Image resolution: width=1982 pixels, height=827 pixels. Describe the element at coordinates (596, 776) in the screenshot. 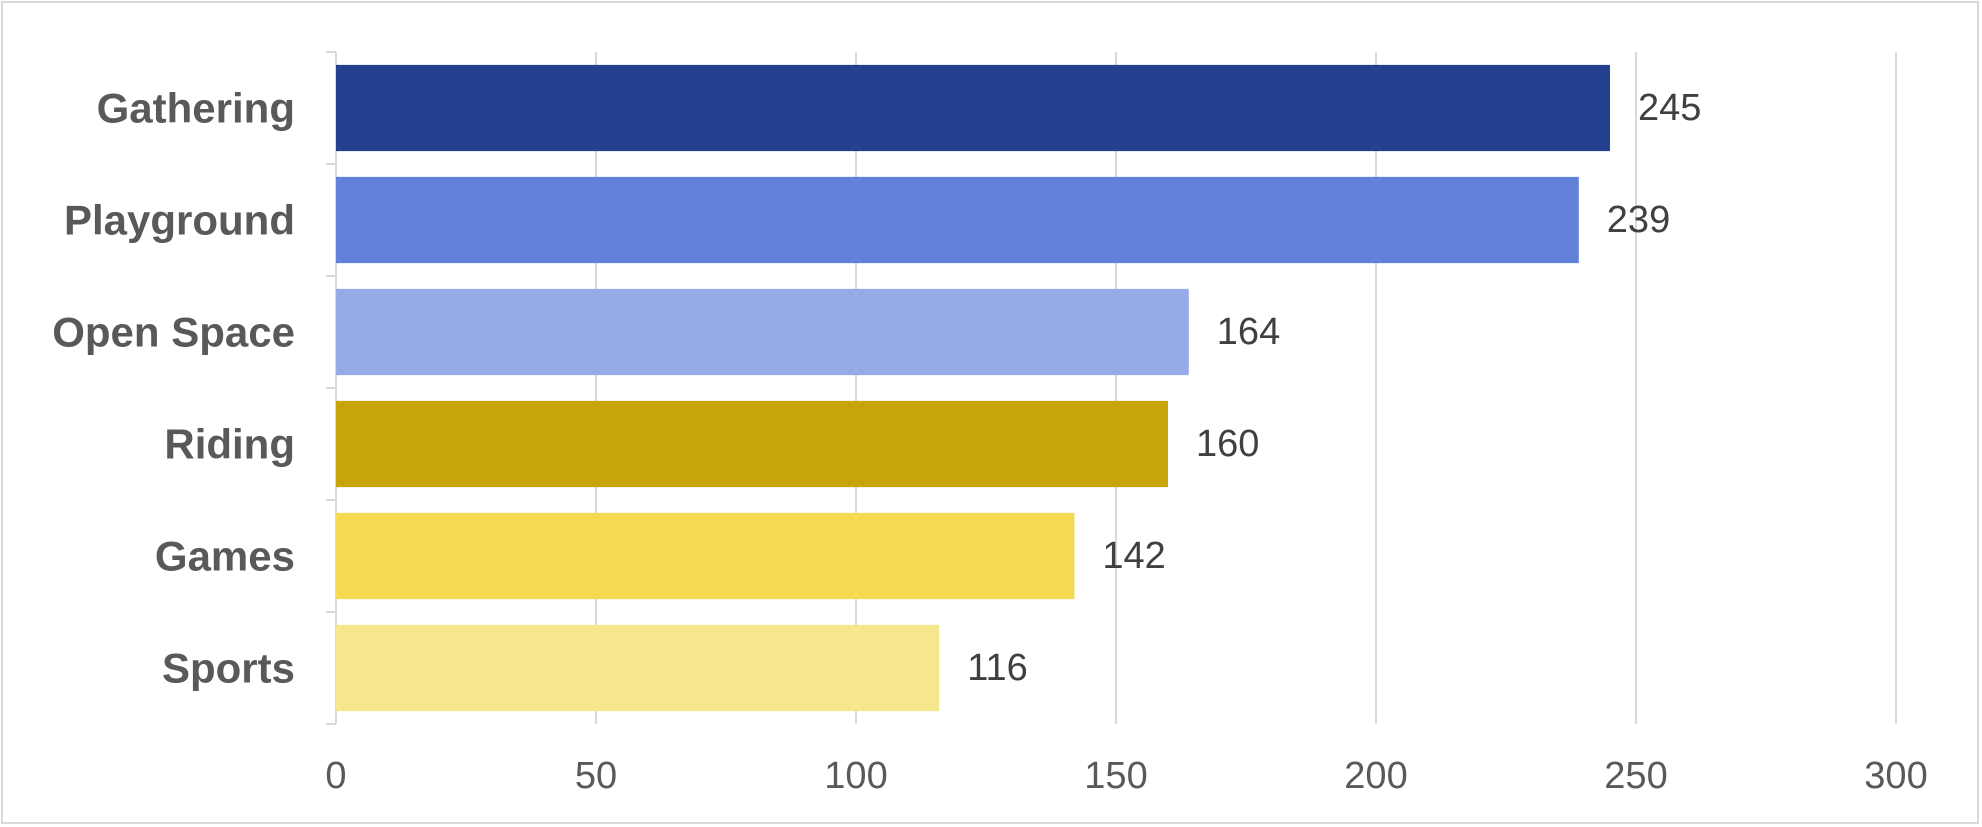

I see `x-tick-label: 50` at that location.